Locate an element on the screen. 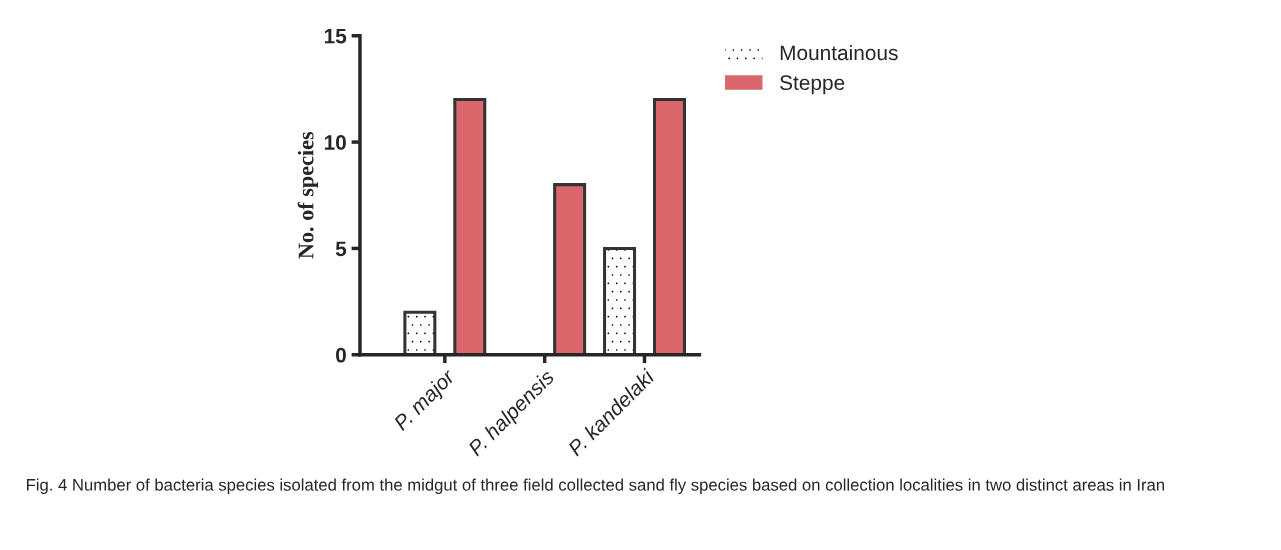  y-tick-label: 15 is located at coordinates (335, 36).